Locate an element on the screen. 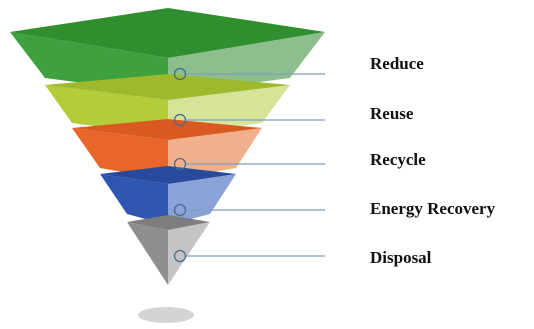 This screenshot has height=329, width=534. label-reuse: Reuse is located at coordinates (392, 113).